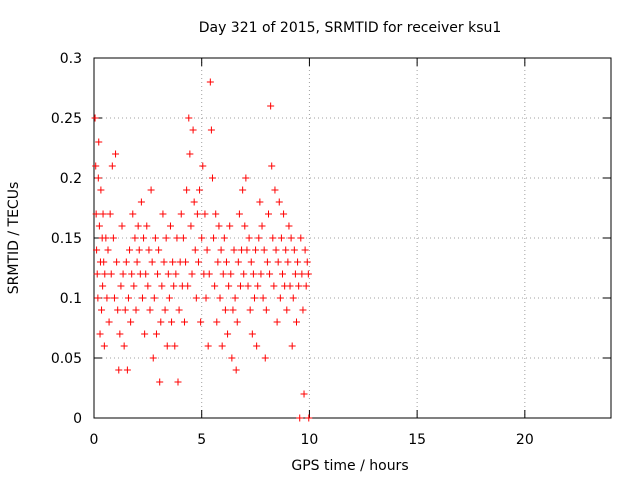  Describe the element at coordinates (349, 466) in the screenshot. I see `x-axis-label: GPS time / hours` at that location.